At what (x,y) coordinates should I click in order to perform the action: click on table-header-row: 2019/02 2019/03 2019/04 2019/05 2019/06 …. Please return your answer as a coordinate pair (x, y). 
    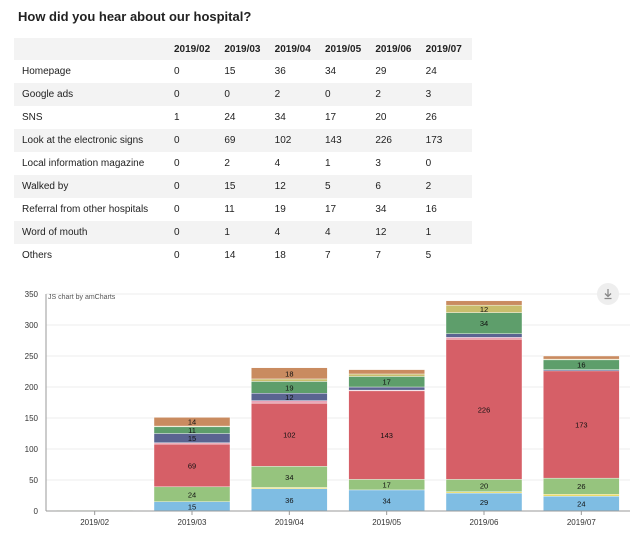
    Looking at the image, I should click on (243, 49).